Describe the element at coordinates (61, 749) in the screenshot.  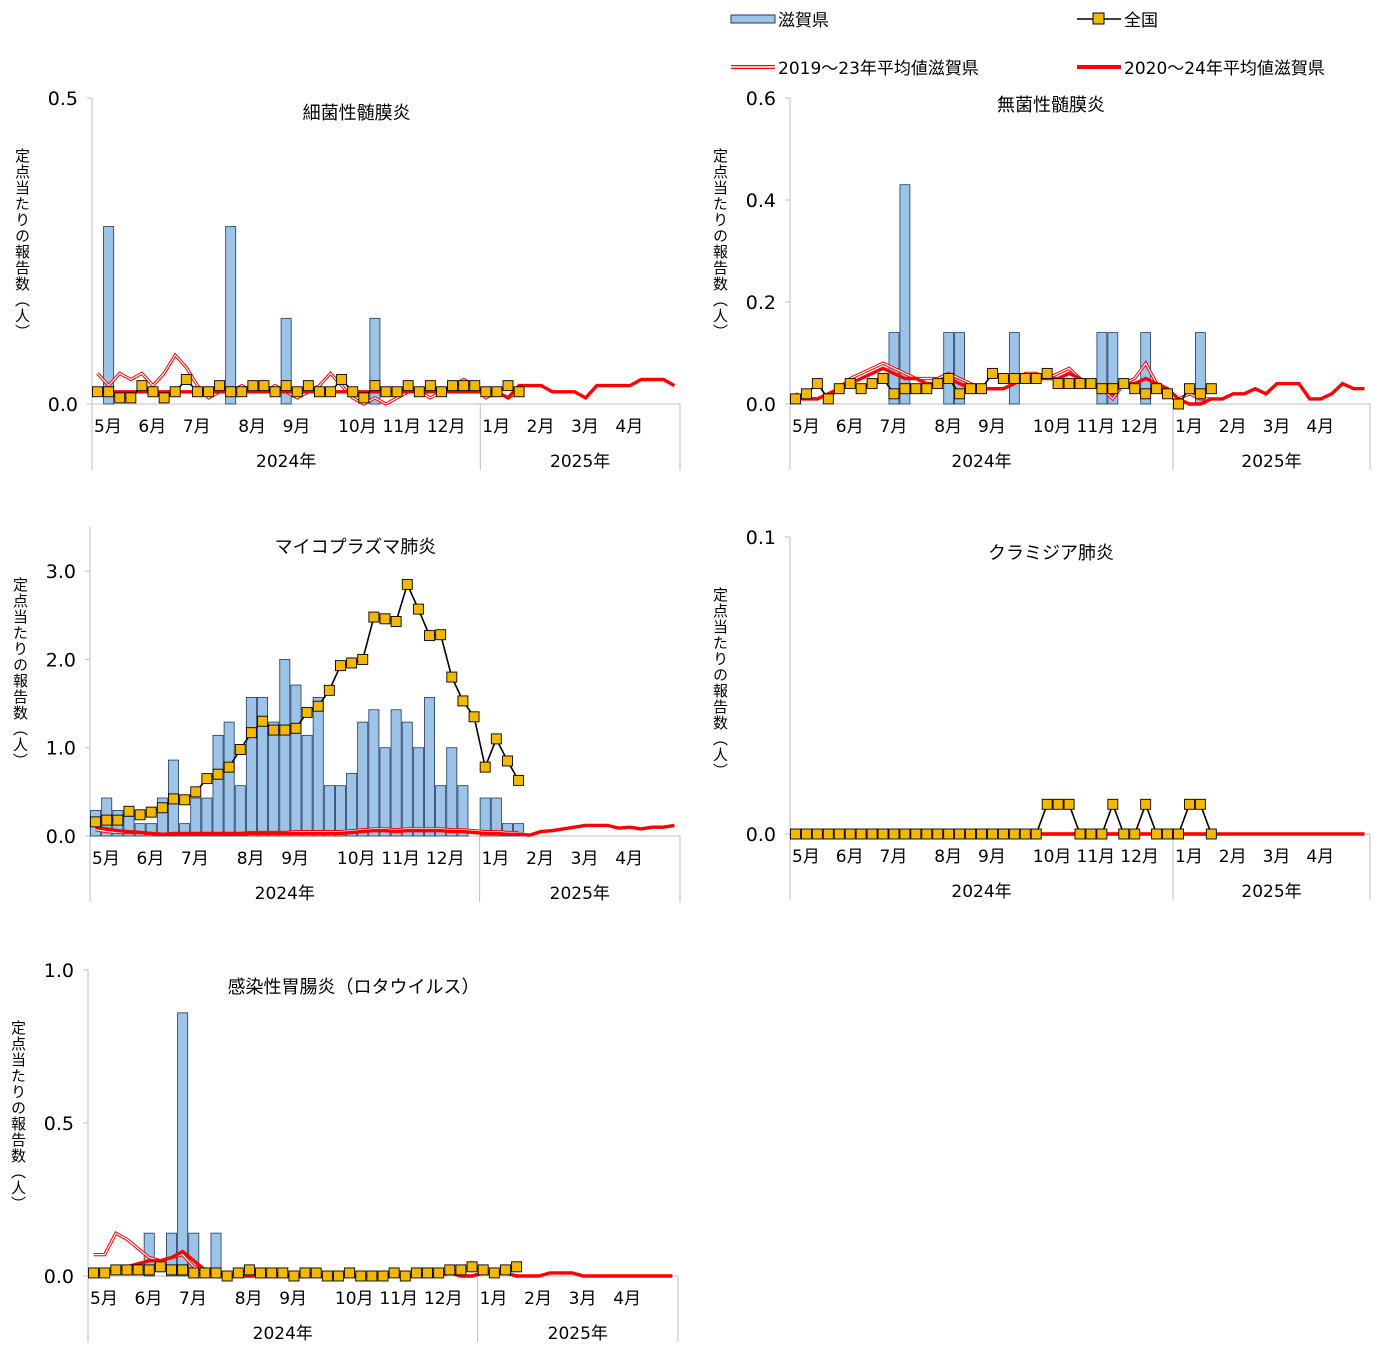
I see `y-tick-label: 1.0` at that location.